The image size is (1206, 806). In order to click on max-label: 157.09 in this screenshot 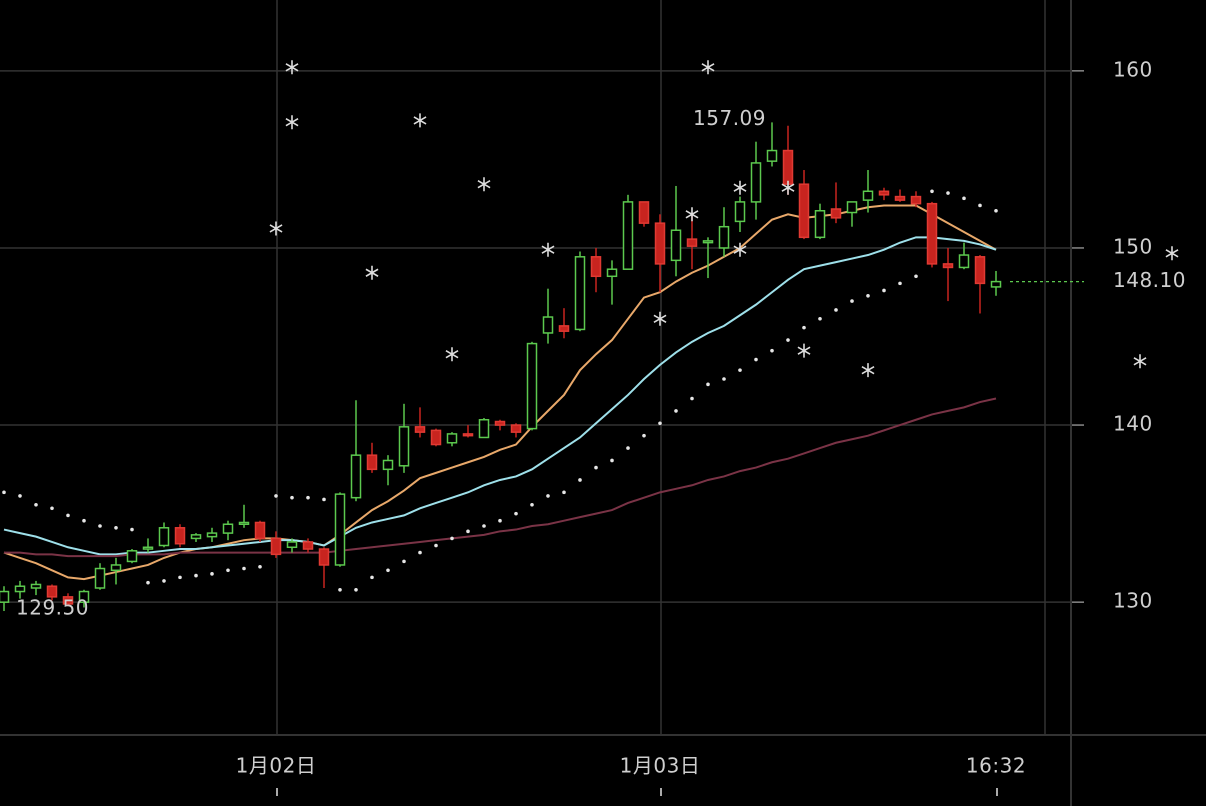, I will do `click(729, 118)`.